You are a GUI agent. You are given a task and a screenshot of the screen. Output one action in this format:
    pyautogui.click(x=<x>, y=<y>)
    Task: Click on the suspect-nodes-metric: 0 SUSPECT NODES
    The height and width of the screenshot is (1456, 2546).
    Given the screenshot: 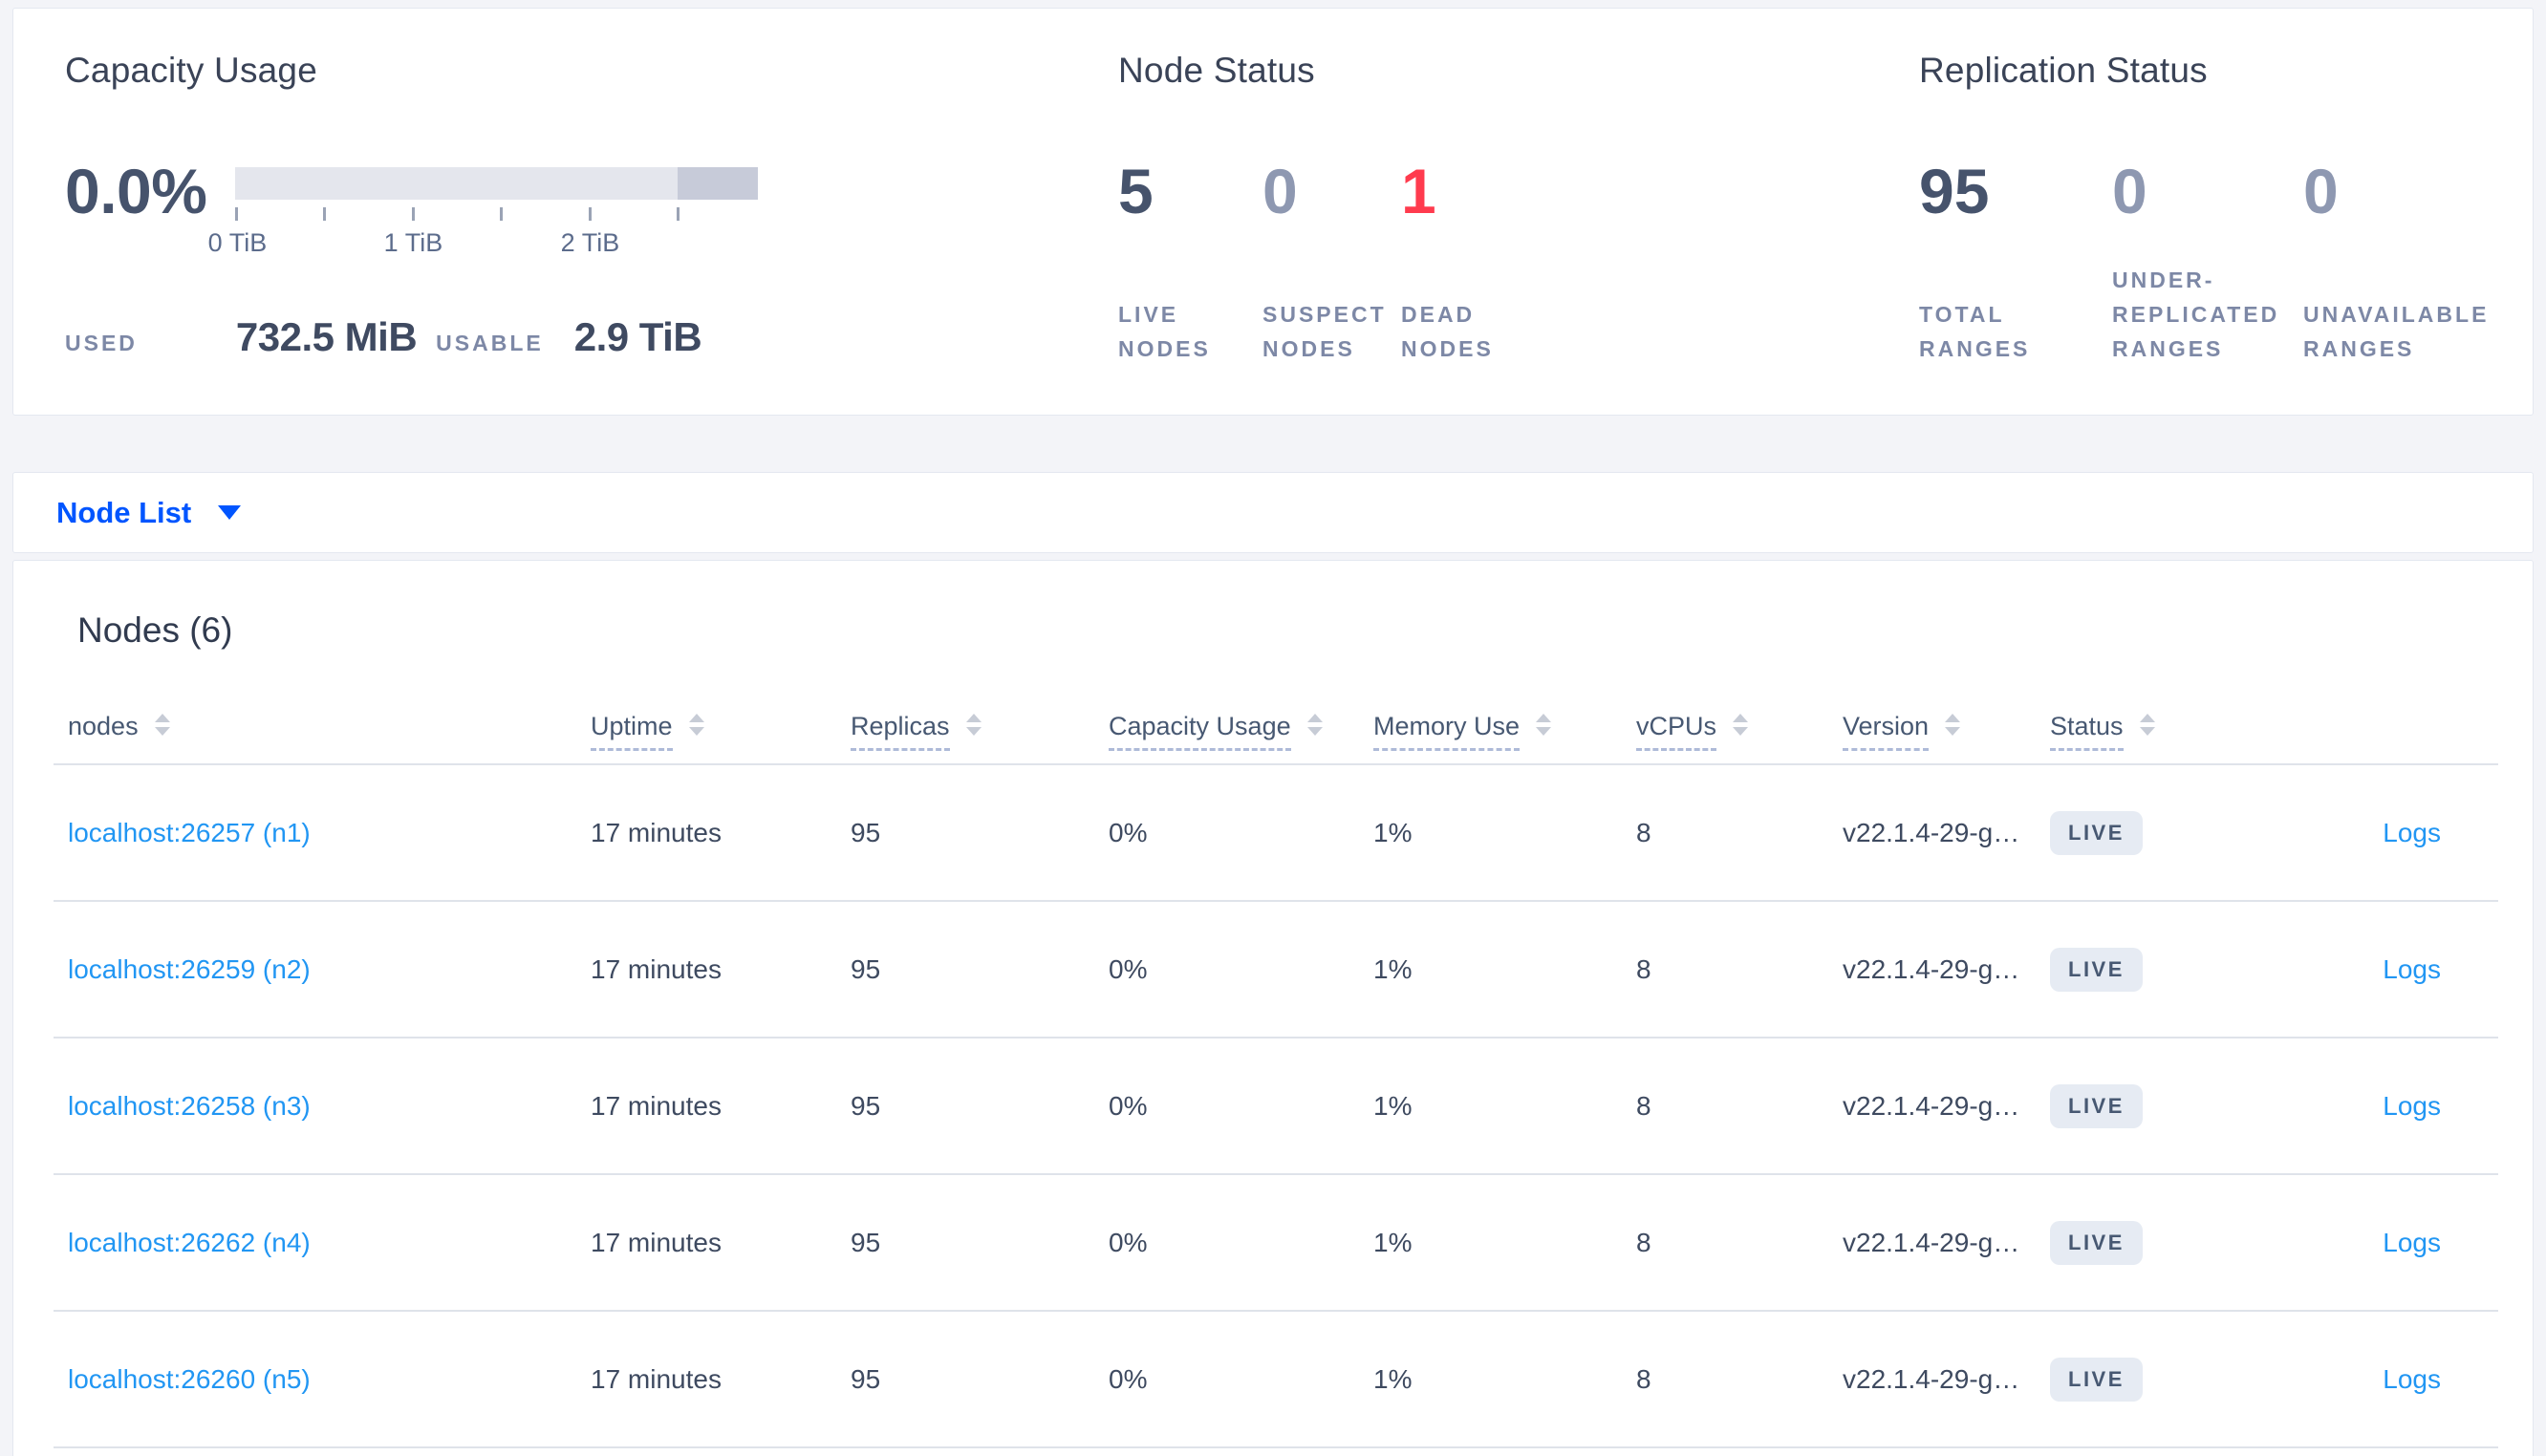 What is the action you would take?
    pyautogui.click(x=1331, y=263)
    